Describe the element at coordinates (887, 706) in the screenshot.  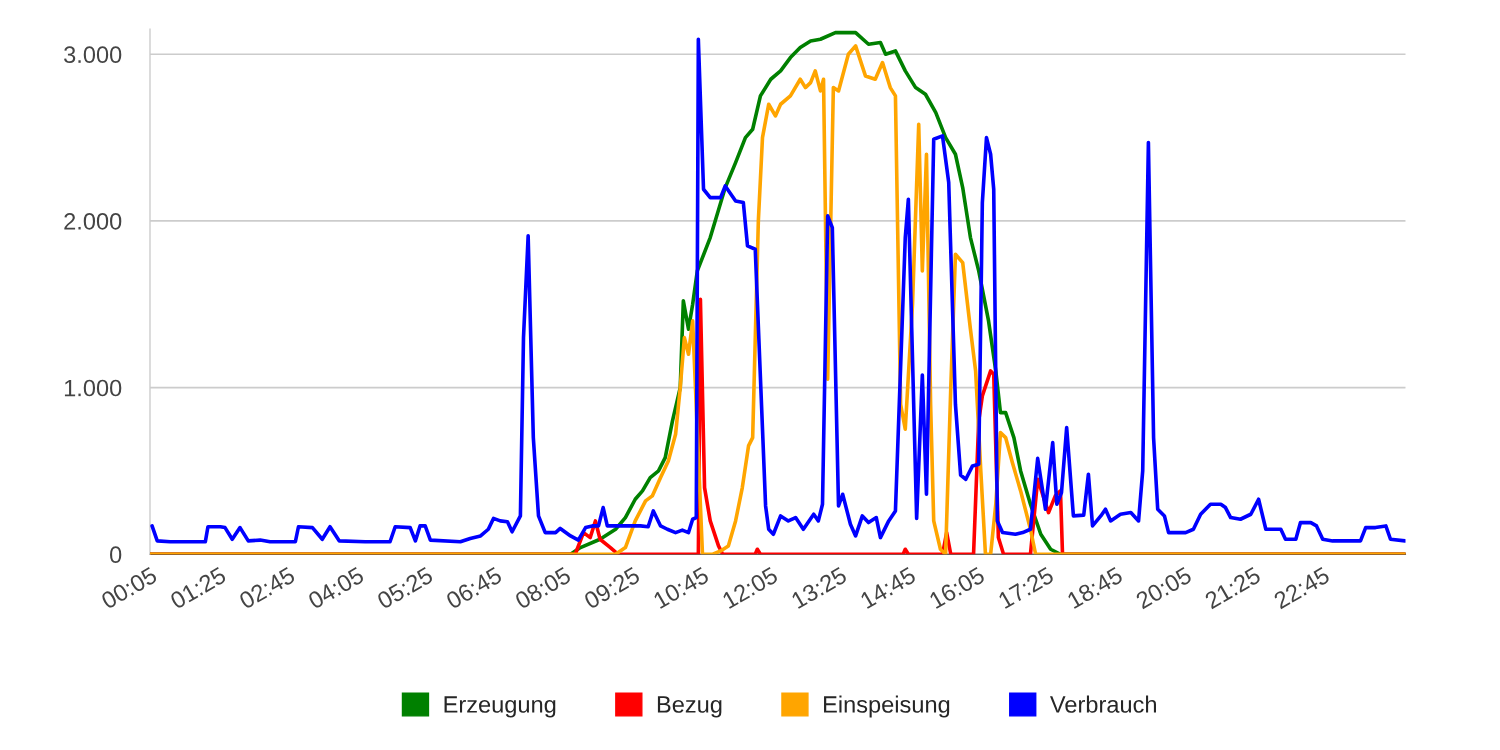
I see `legend-label: Einspeisung` at that location.